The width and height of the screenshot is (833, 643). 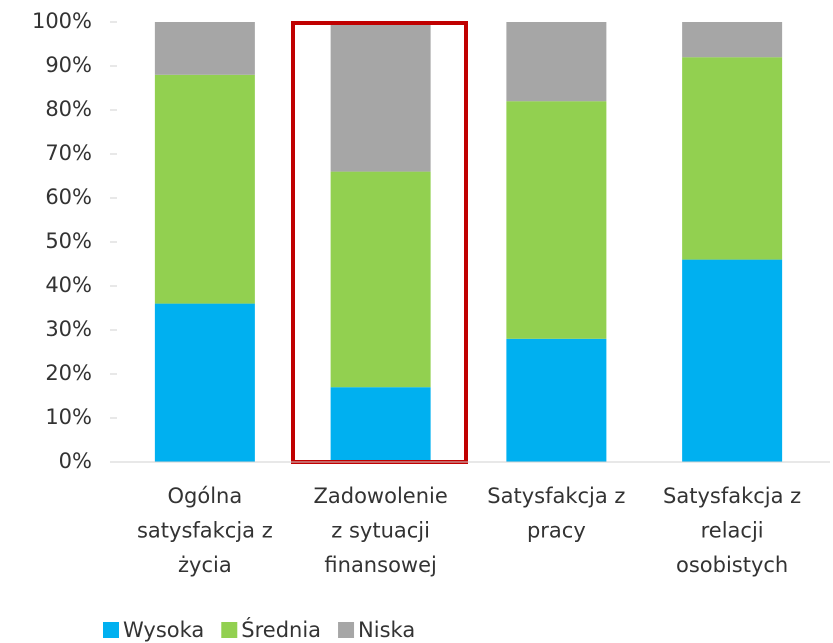 What do you see at coordinates (732, 530) in the screenshot?
I see `x-tick-label: Satysfakcja z relacji osobistych` at bounding box center [732, 530].